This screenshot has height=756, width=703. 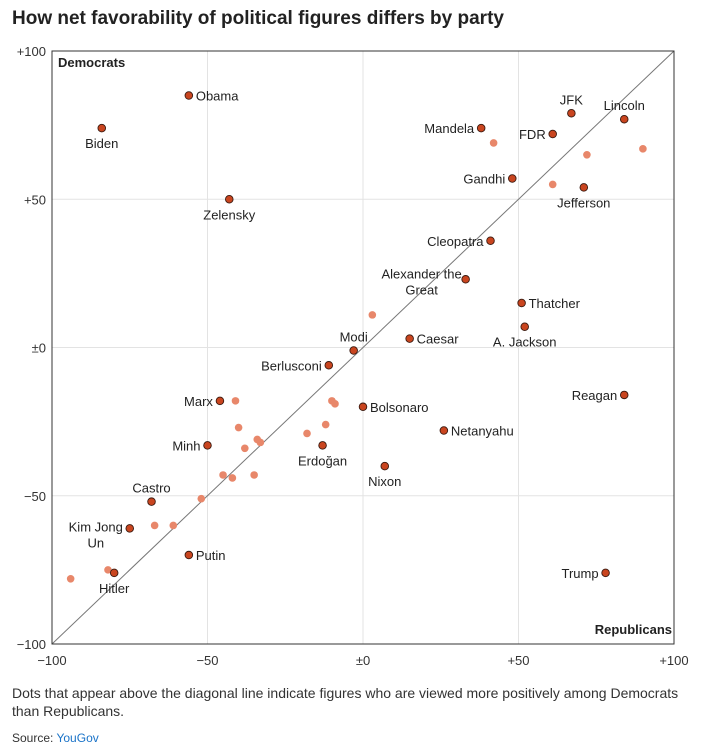 What do you see at coordinates (455, 241) in the screenshot?
I see `point-label: Cleopatra` at bounding box center [455, 241].